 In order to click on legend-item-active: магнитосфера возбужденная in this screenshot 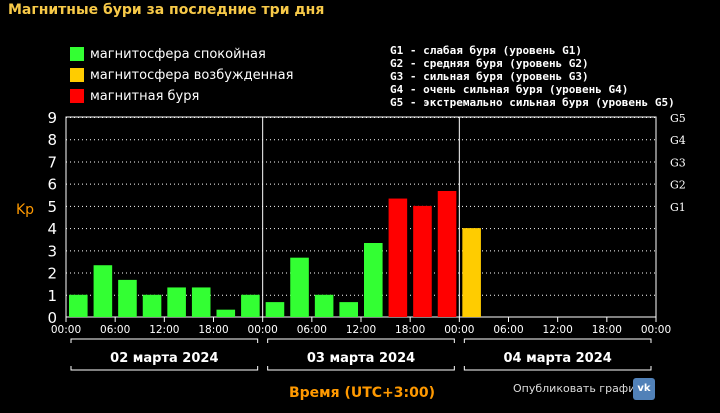, I will do `click(181, 75)`.